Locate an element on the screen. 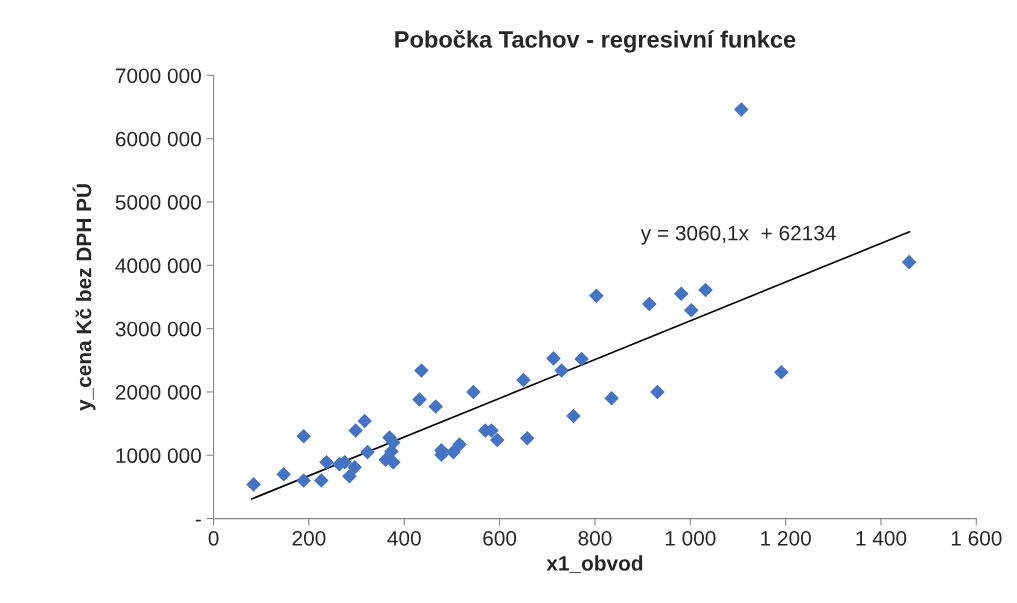 Image resolution: width=1017 pixels, height=603 pixels. y-tick-label: 5000 000 is located at coordinates (158, 202).